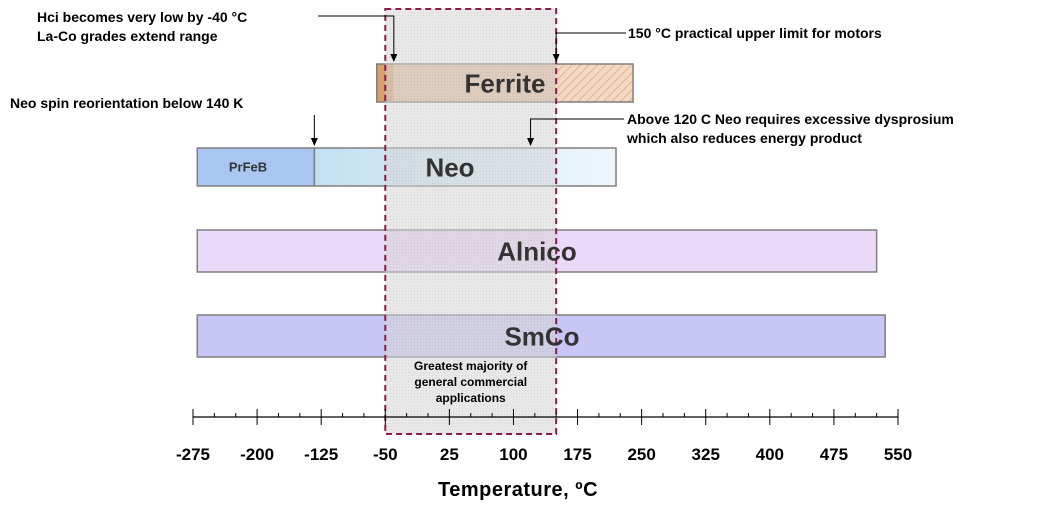 The height and width of the screenshot is (506, 1058). Describe the element at coordinates (470, 382) in the screenshot. I see `highlight-band-label-line: general commercial` at that location.